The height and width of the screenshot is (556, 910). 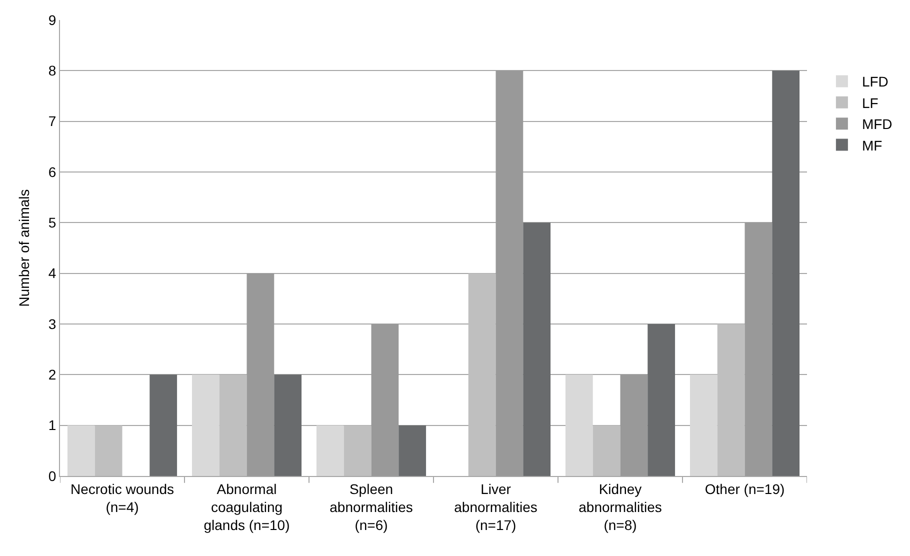 I want to click on y-axis-title: Number of animals, so click(x=24, y=248).